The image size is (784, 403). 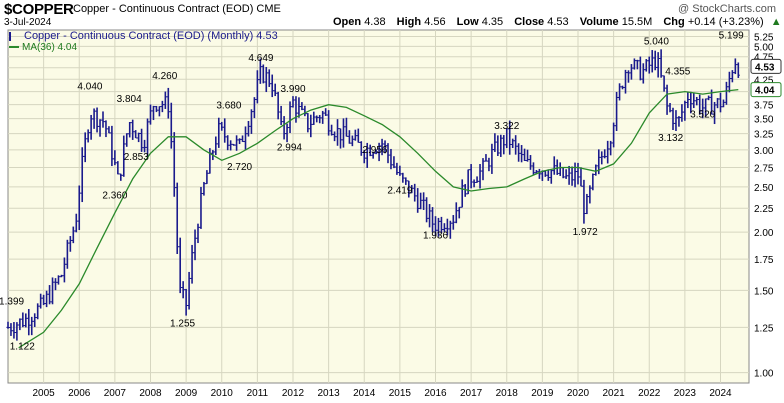 I want to click on ma-legend: MA(36) 4.04, so click(x=43, y=47).